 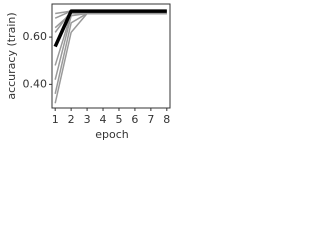 What do you see at coordinates (87, 119) in the screenshot?
I see `x-tick-label: 3` at bounding box center [87, 119].